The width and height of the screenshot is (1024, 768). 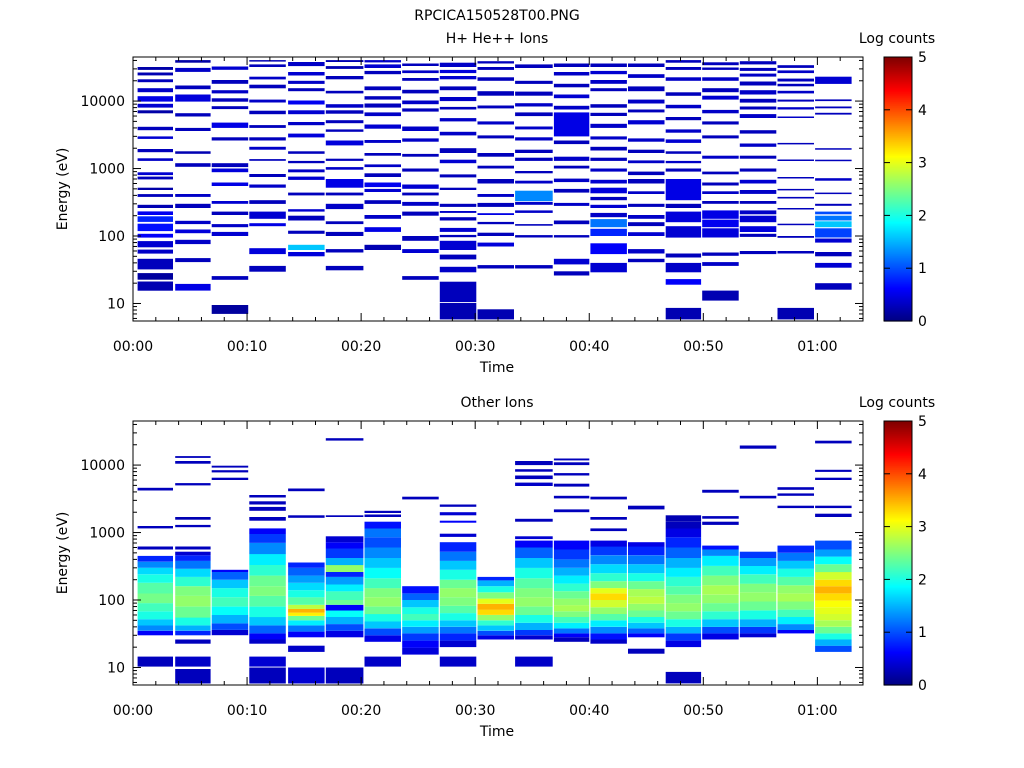 I want to click on y-tick-label: 10, so click(x=116, y=668).